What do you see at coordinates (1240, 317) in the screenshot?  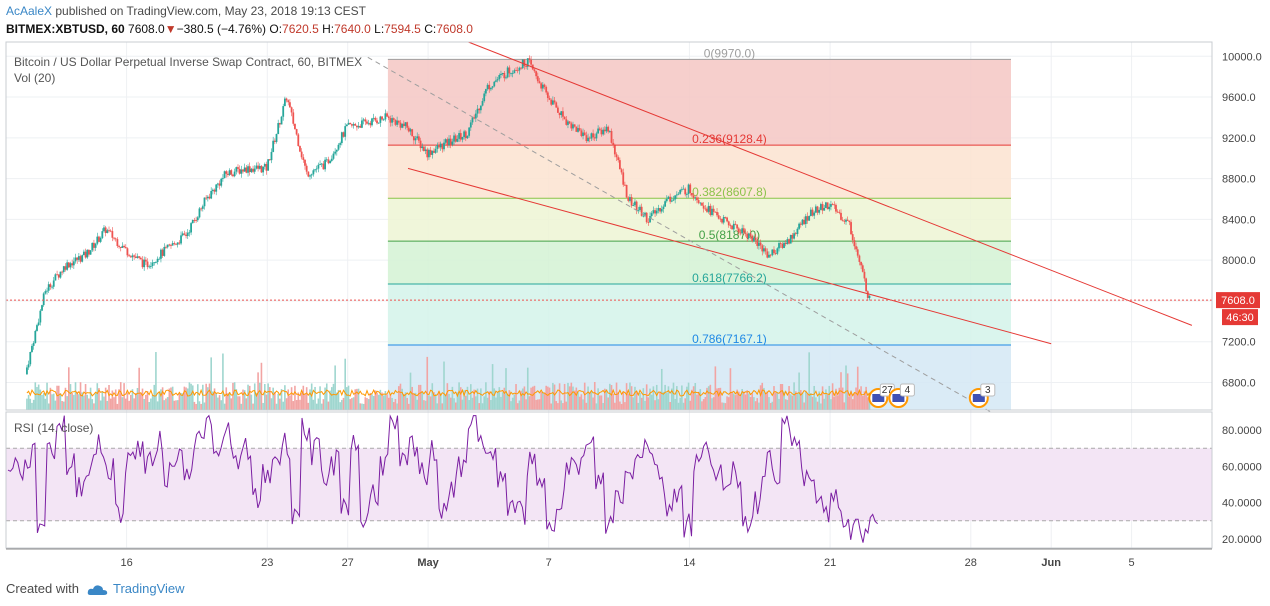 I see `countdown-badge` at bounding box center [1240, 317].